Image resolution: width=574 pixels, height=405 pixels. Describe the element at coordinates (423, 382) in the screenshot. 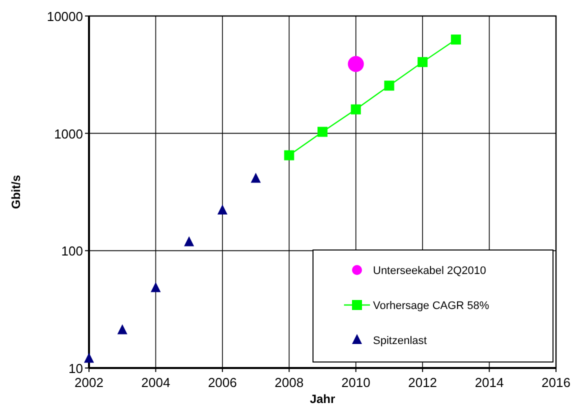

I see `x-tick-label: 2012` at that location.